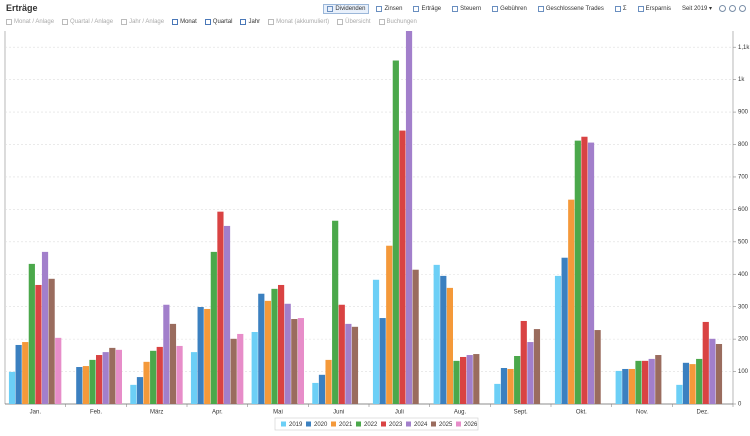 This screenshot has width=750, height=436. Describe the element at coordinates (658, 8) in the screenshot. I see `tab-label: Ersparnis` at that location.